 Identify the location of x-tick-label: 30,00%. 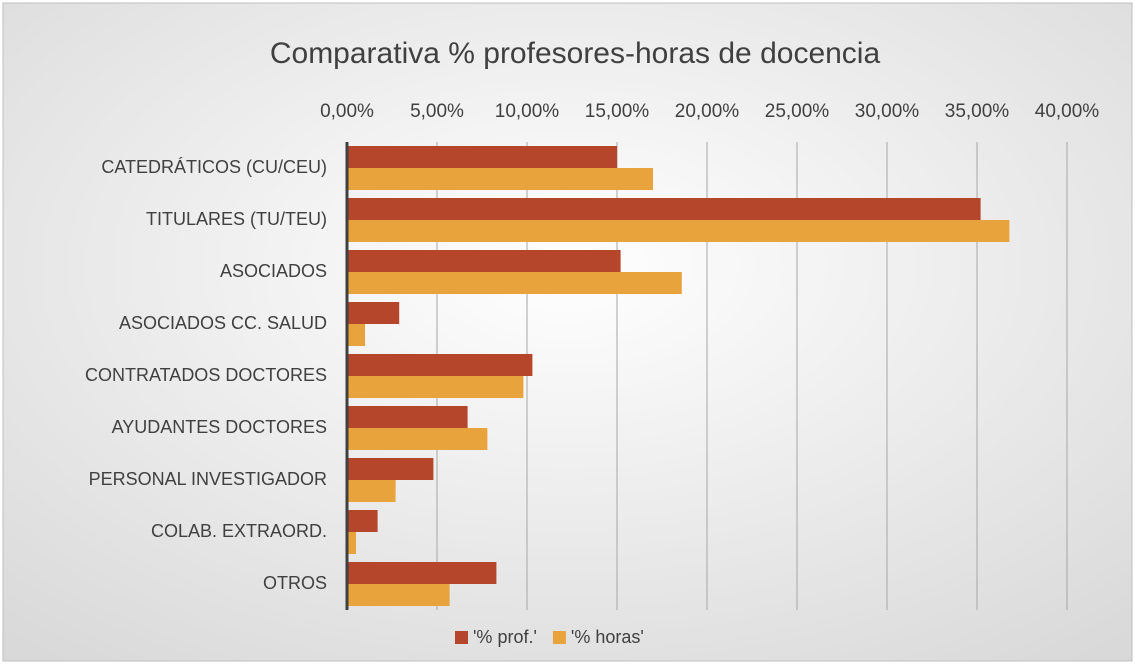
(887, 111).